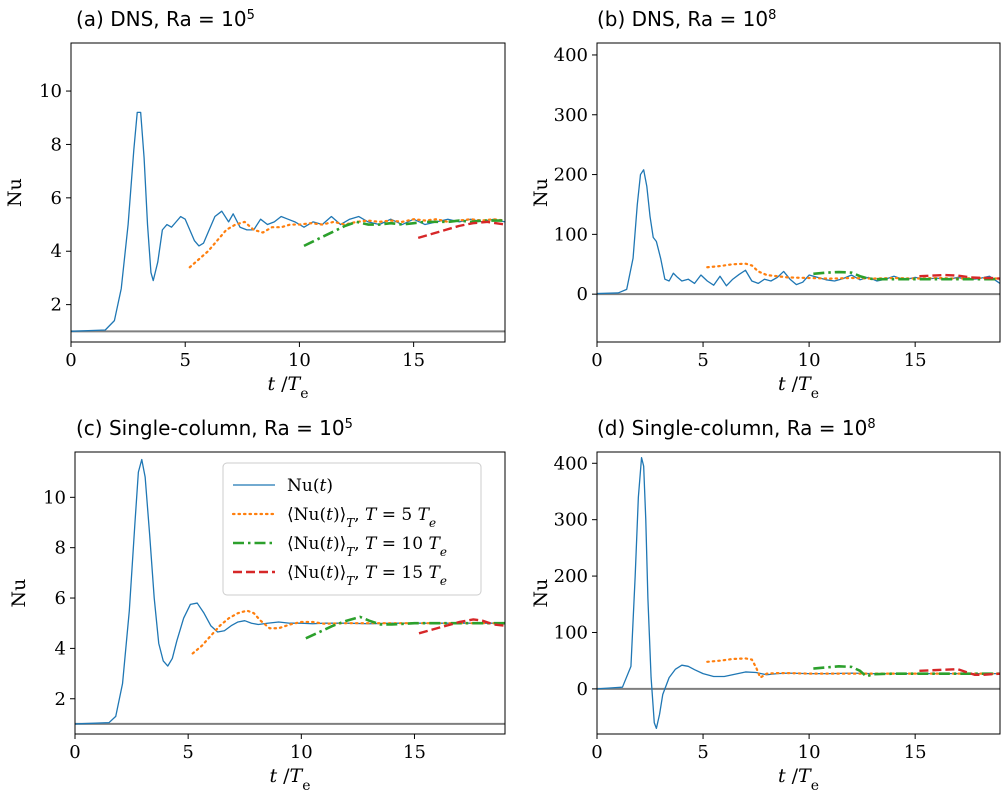 This screenshot has height=800, width=1001. I want to click on legend-label-avg5: ⟨Nu(t)⟩T, T = 5 Te, so click(361, 517).